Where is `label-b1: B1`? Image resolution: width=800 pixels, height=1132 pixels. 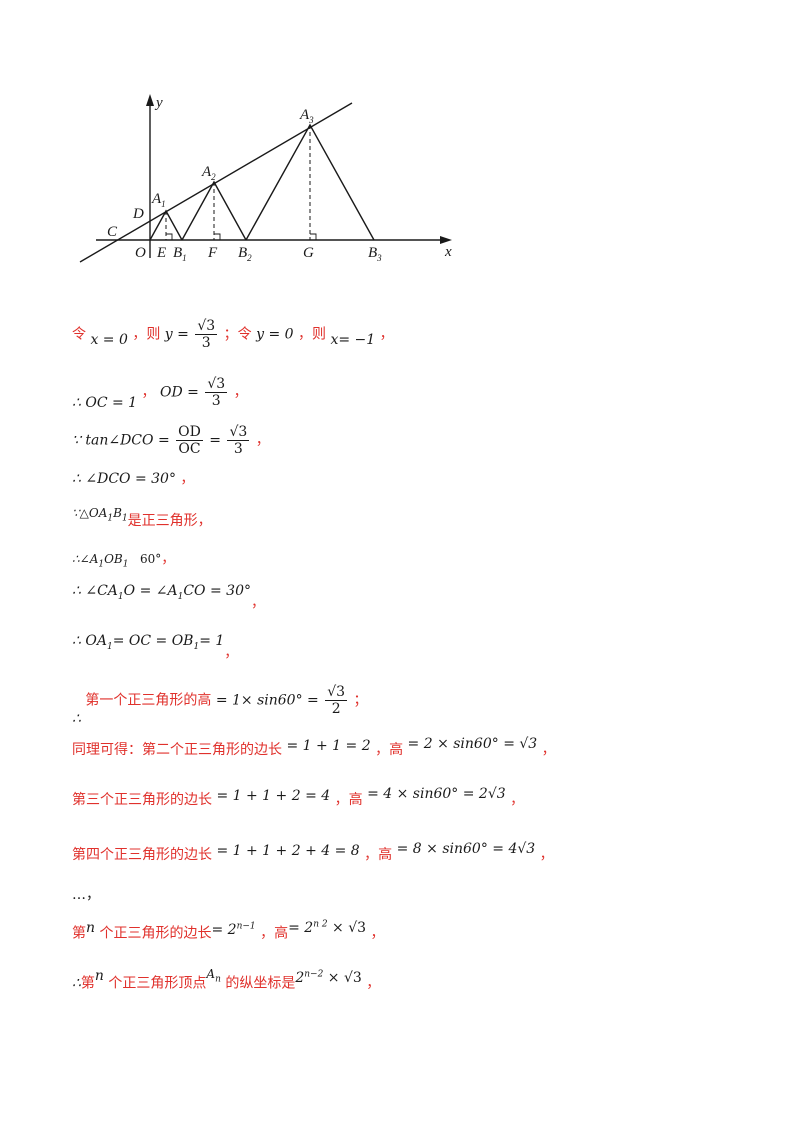 label-b1: B1 is located at coordinates (180, 254).